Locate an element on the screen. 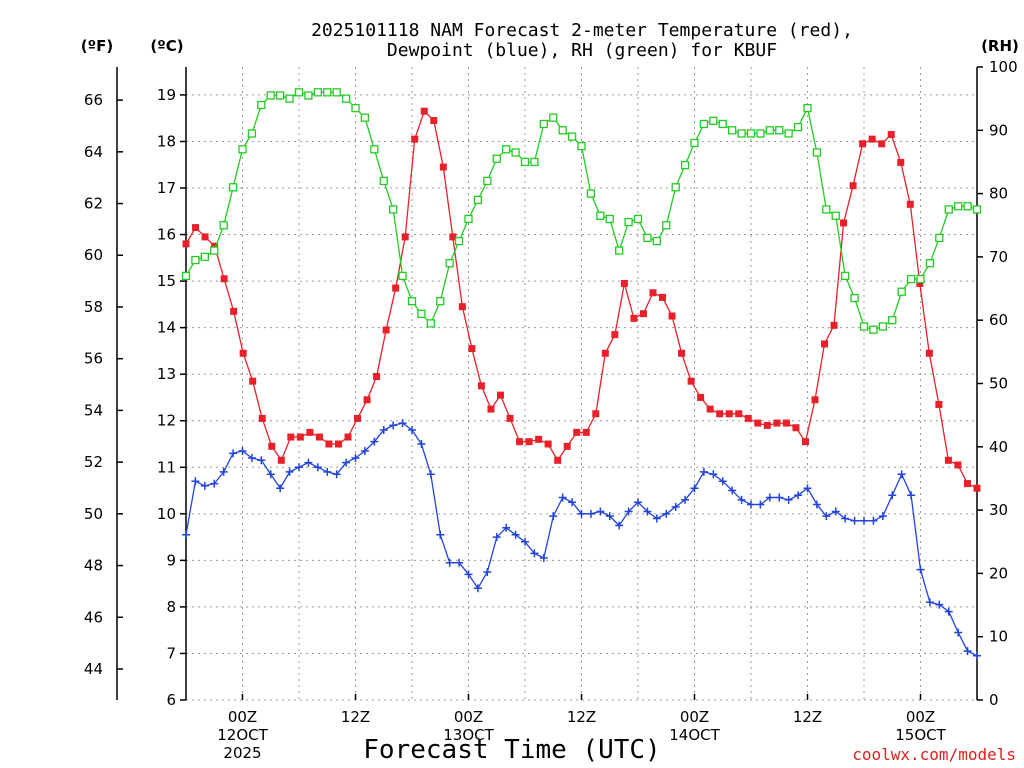  credit-text: coolwx.com/models is located at coordinates (934, 754).